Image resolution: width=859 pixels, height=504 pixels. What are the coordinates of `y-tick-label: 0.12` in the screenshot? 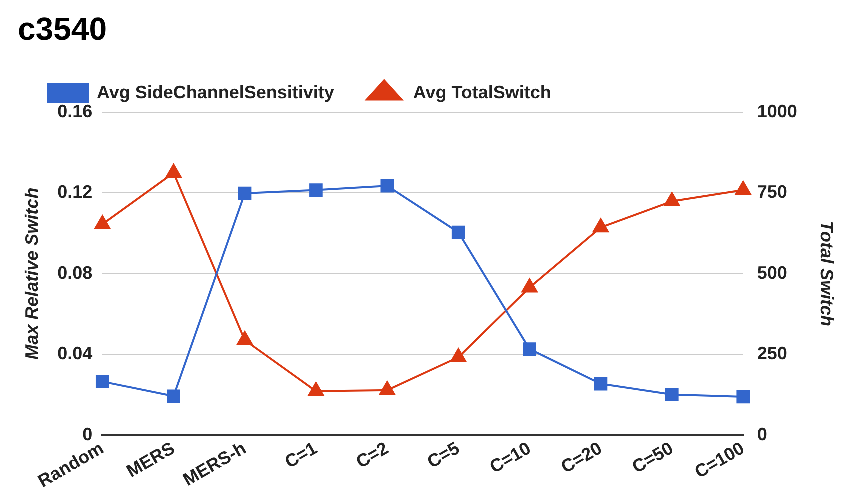 It's located at (75, 192).